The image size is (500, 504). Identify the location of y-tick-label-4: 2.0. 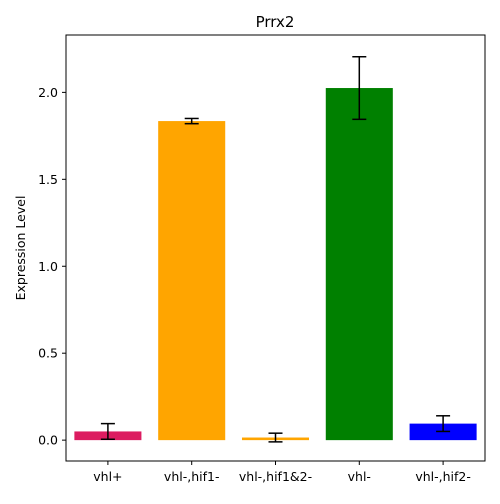
(48, 92).